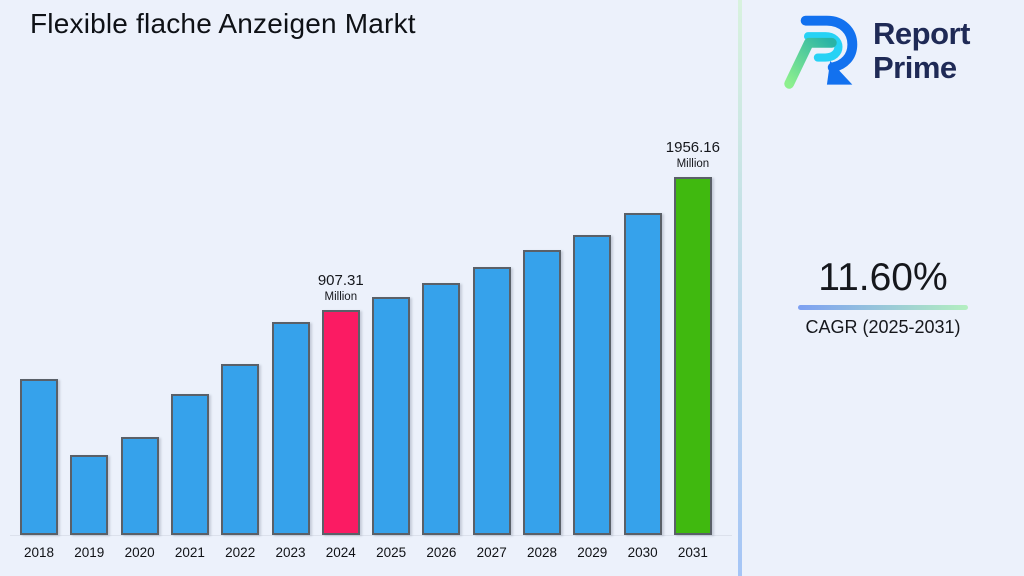 The image size is (1024, 576). I want to click on x-tick-2031: 2031, so click(692, 552).